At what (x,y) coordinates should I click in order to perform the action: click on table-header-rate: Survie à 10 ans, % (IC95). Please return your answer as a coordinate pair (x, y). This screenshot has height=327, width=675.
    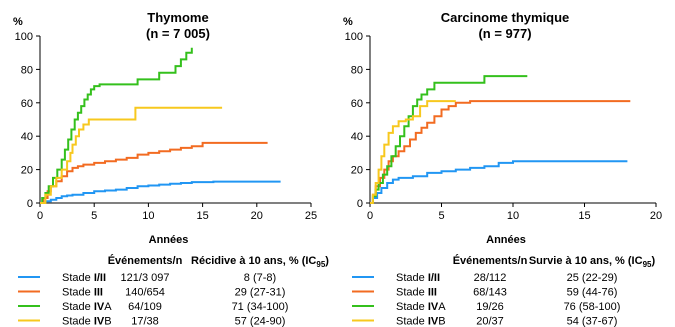
    Looking at the image, I should click on (592, 262).